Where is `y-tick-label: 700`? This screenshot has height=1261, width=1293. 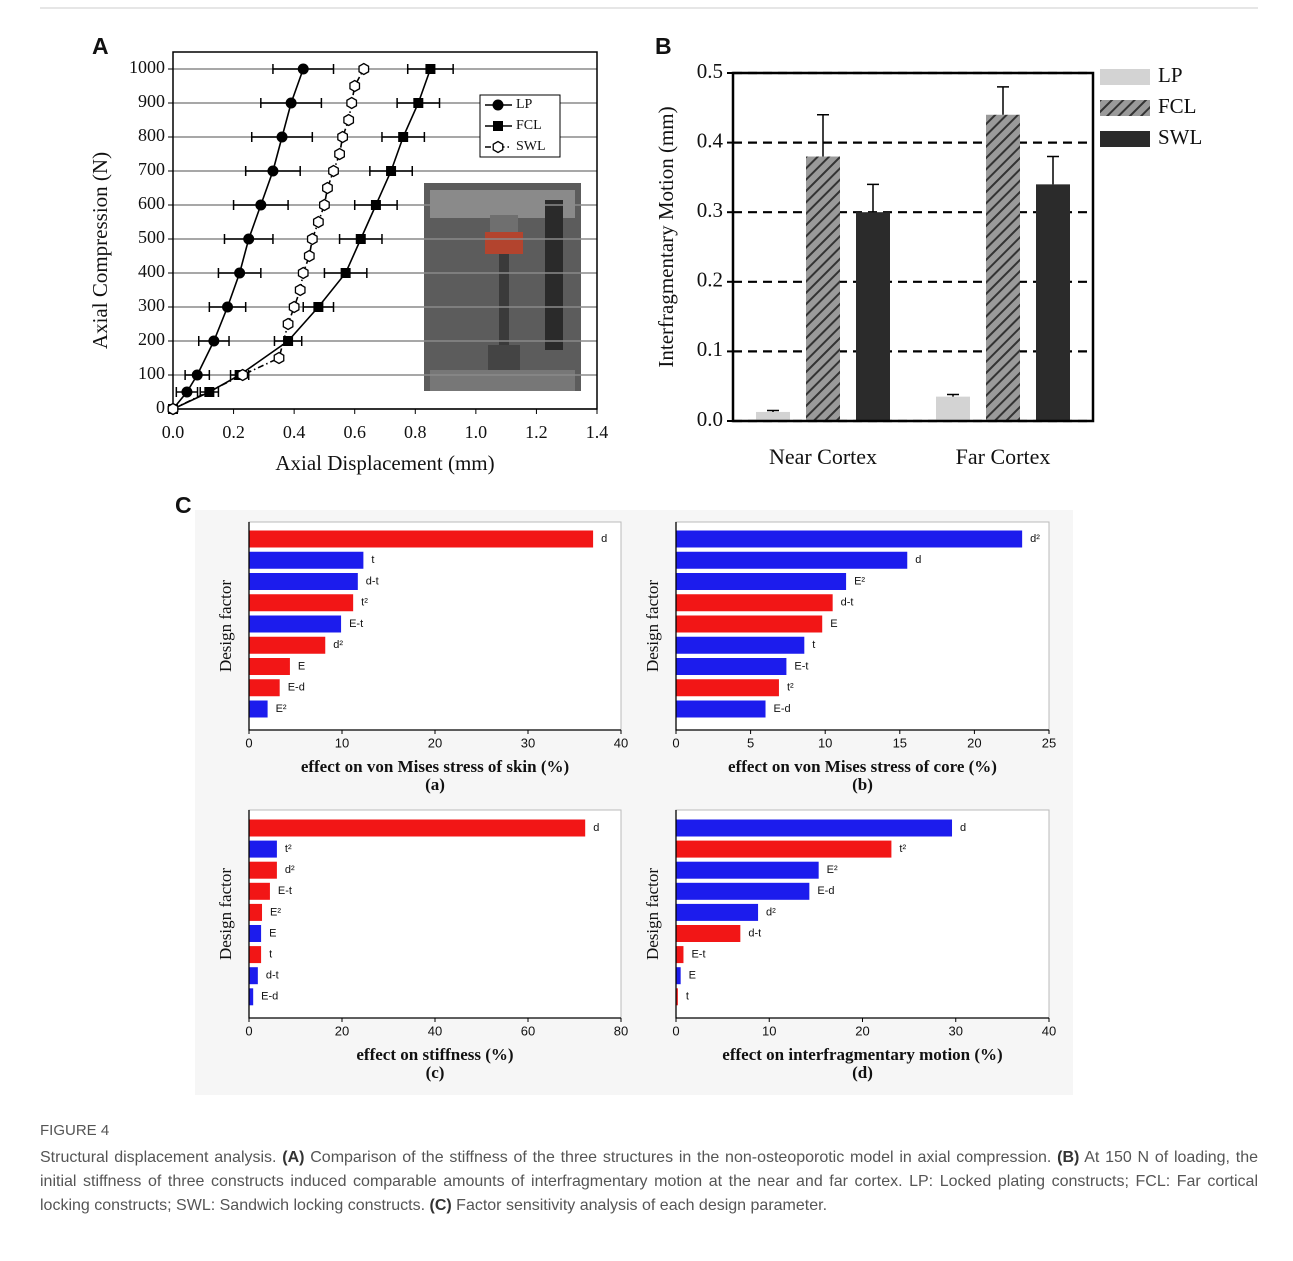 y-tick-label: 700 is located at coordinates (151, 169).